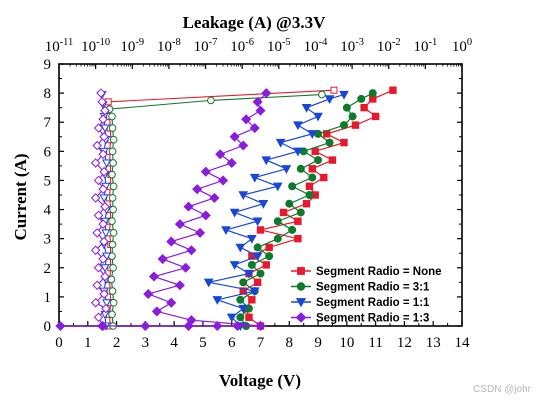  Describe the element at coordinates (48, 152) in the screenshot. I see `y-tick-label: 6` at that location.